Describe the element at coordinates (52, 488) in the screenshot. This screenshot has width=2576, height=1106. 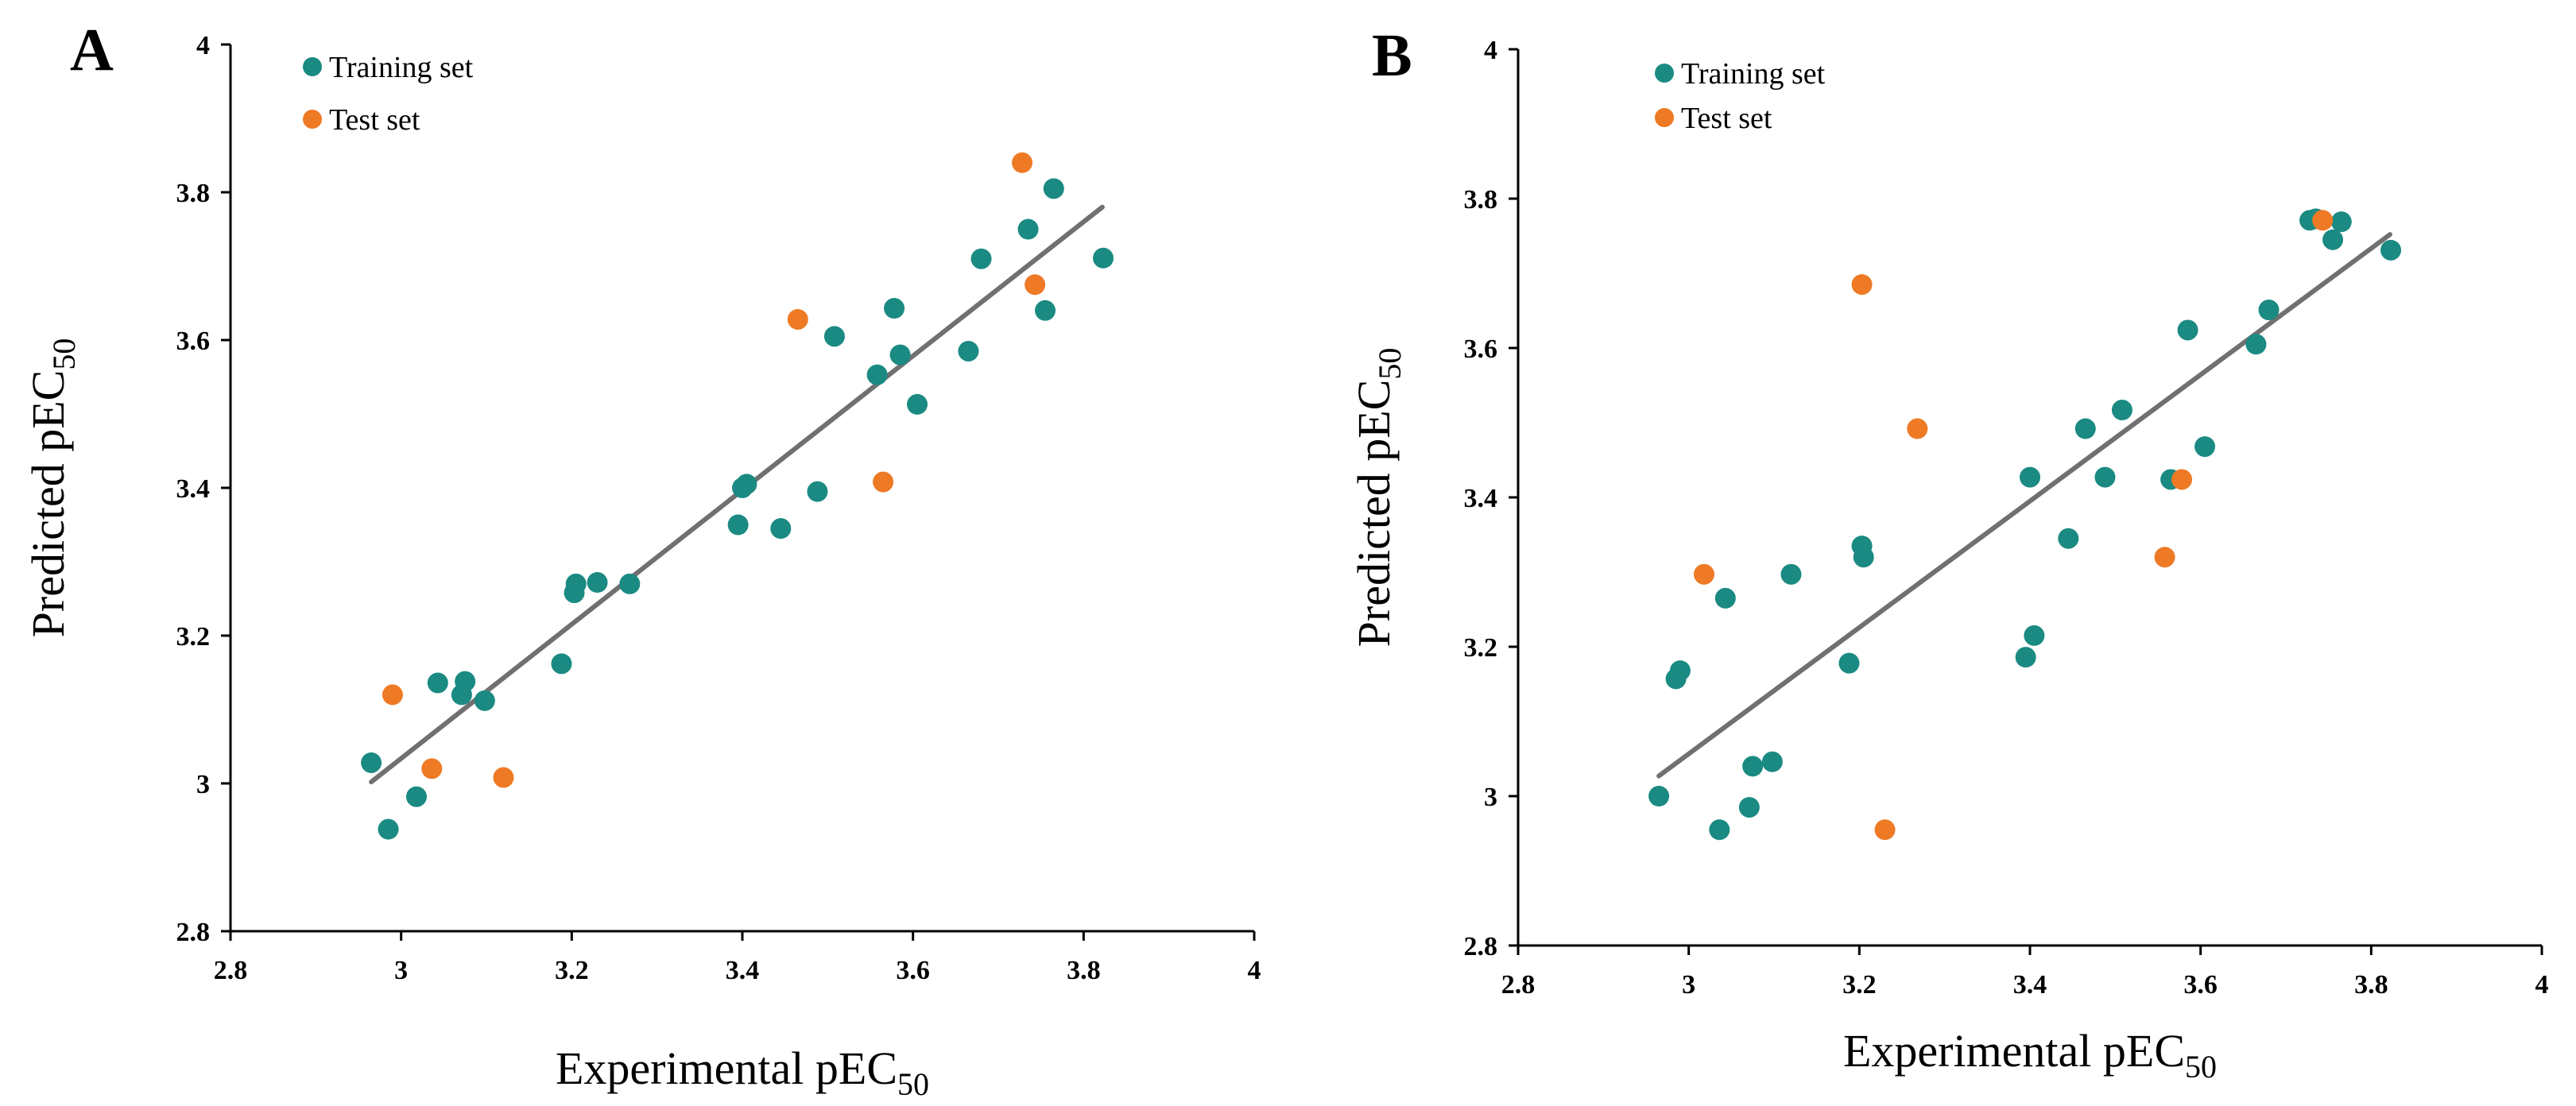
I see `panel-a-y-axis-title: Predicted pEC50` at that location.